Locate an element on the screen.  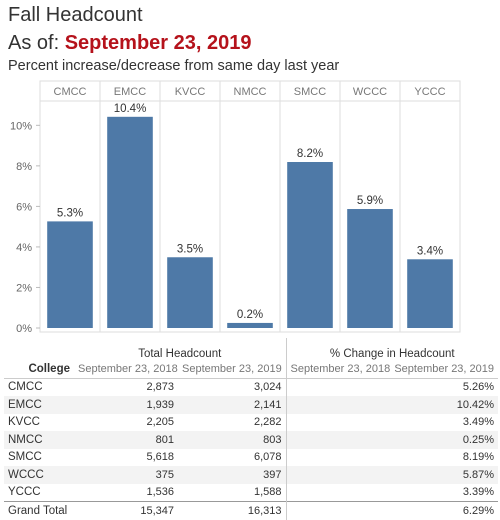
y-tick-label: 4% is located at coordinates (24, 248).